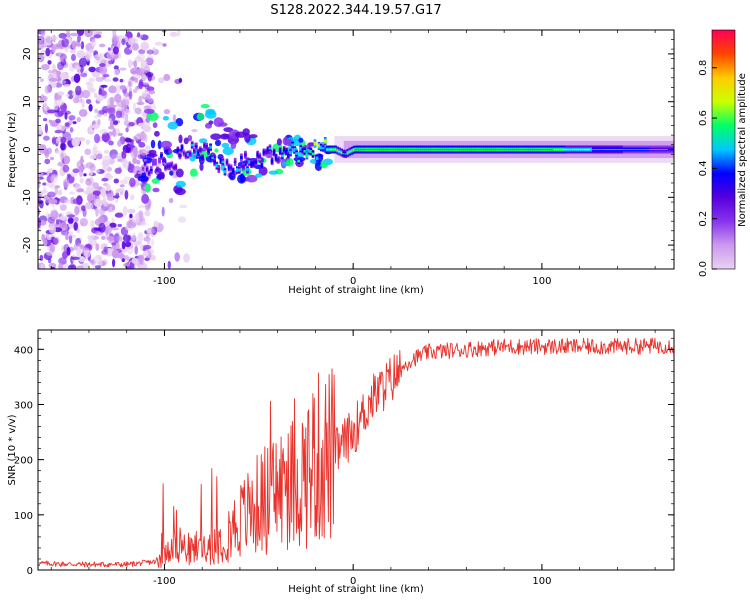 Image resolution: width=750 pixels, height=600 pixels. What do you see at coordinates (703, 68) in the screenshot?
I see `colorbar-tick-label: 0.8` at bounding box center [703, 68].